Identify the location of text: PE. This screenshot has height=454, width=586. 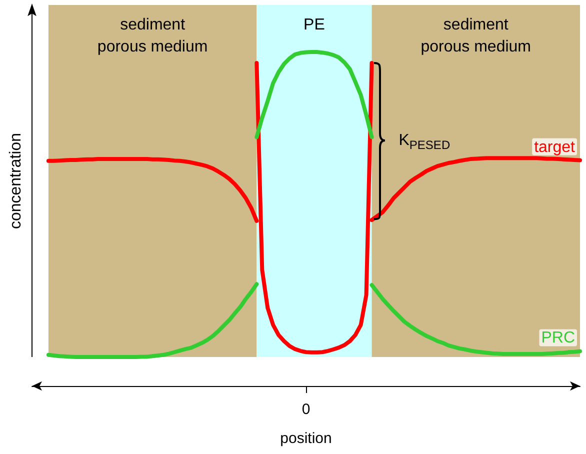
(314, 25).